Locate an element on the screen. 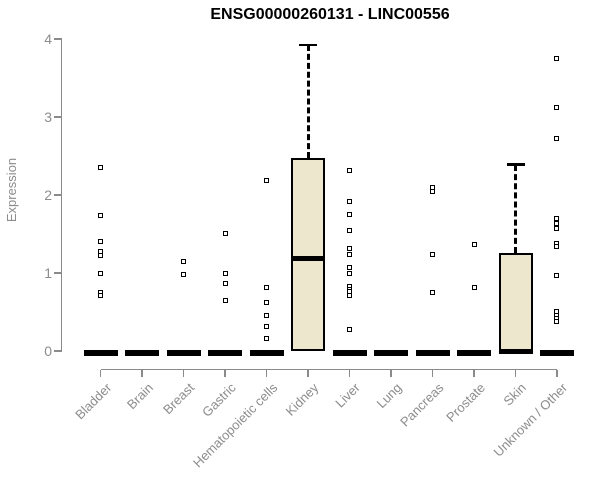  x-tick-label: Kidney is located at coordinates (302, 399).